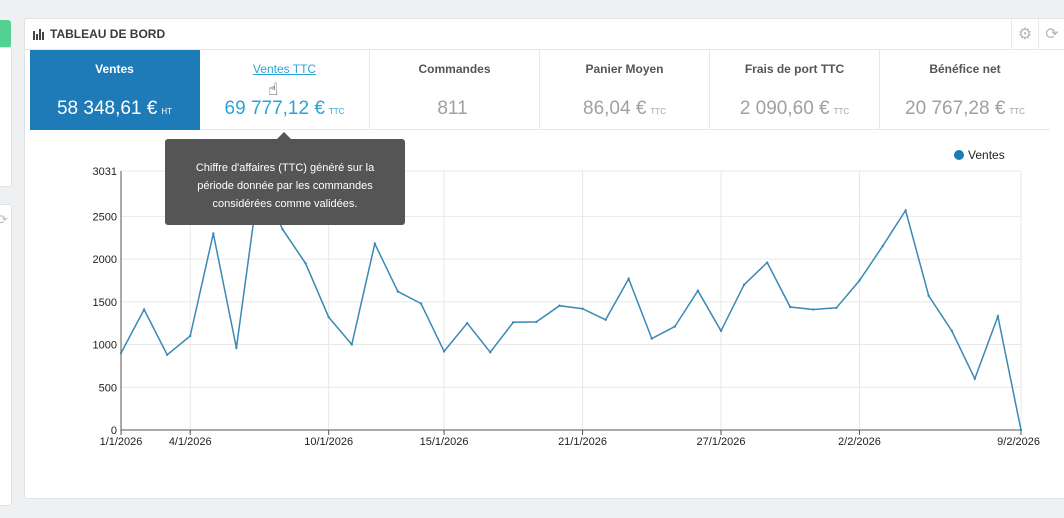  Describe the element at coordinates (452, 108) in the screenshot. I see `kpi-value: 811` at that location.